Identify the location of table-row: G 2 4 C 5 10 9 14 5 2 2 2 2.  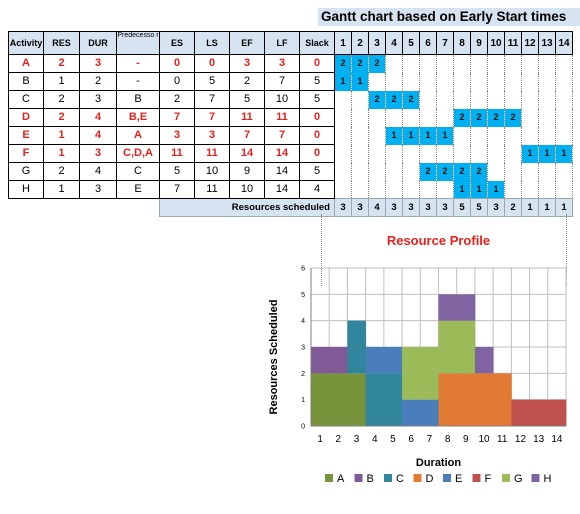
(290, 171).